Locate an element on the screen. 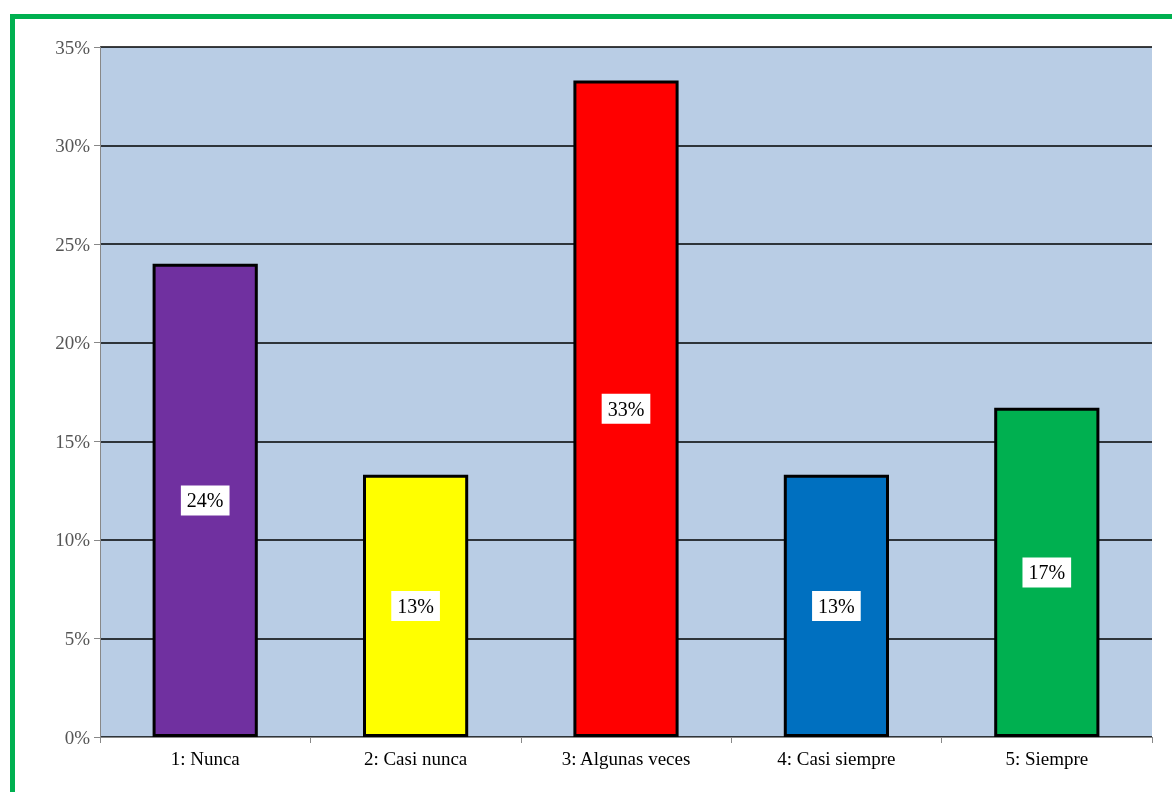 Image resolution: width=1172 pixels, height=792 pixels. y-tick-label: 30% is located at coordinates (73, 146).